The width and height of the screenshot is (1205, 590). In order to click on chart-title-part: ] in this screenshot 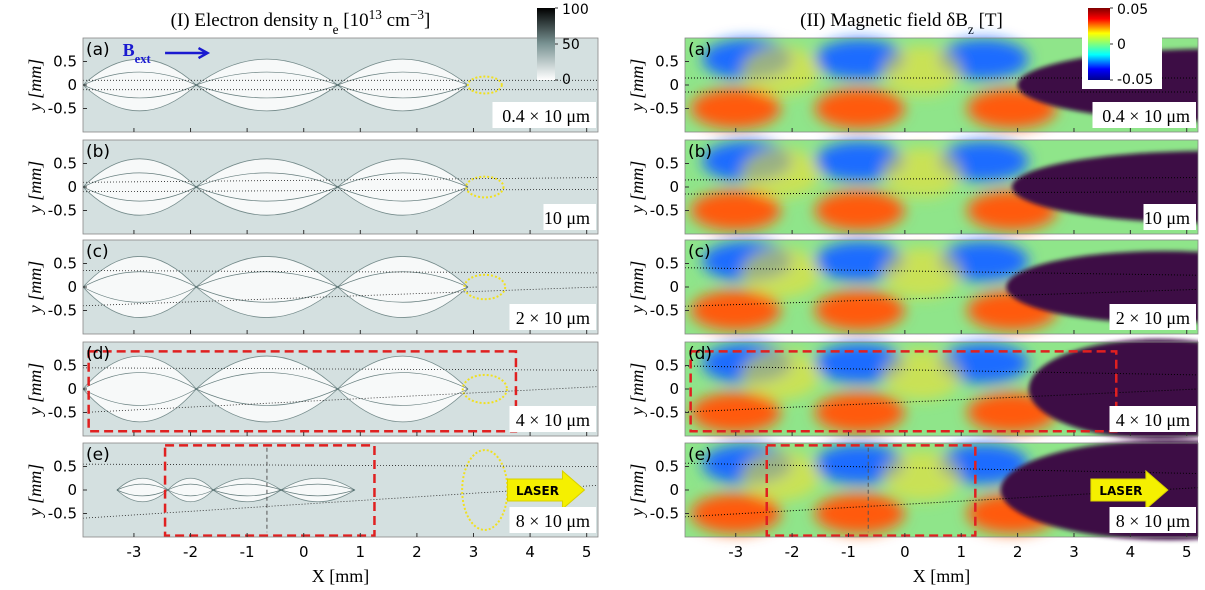, I will do `click(427, 20)`.